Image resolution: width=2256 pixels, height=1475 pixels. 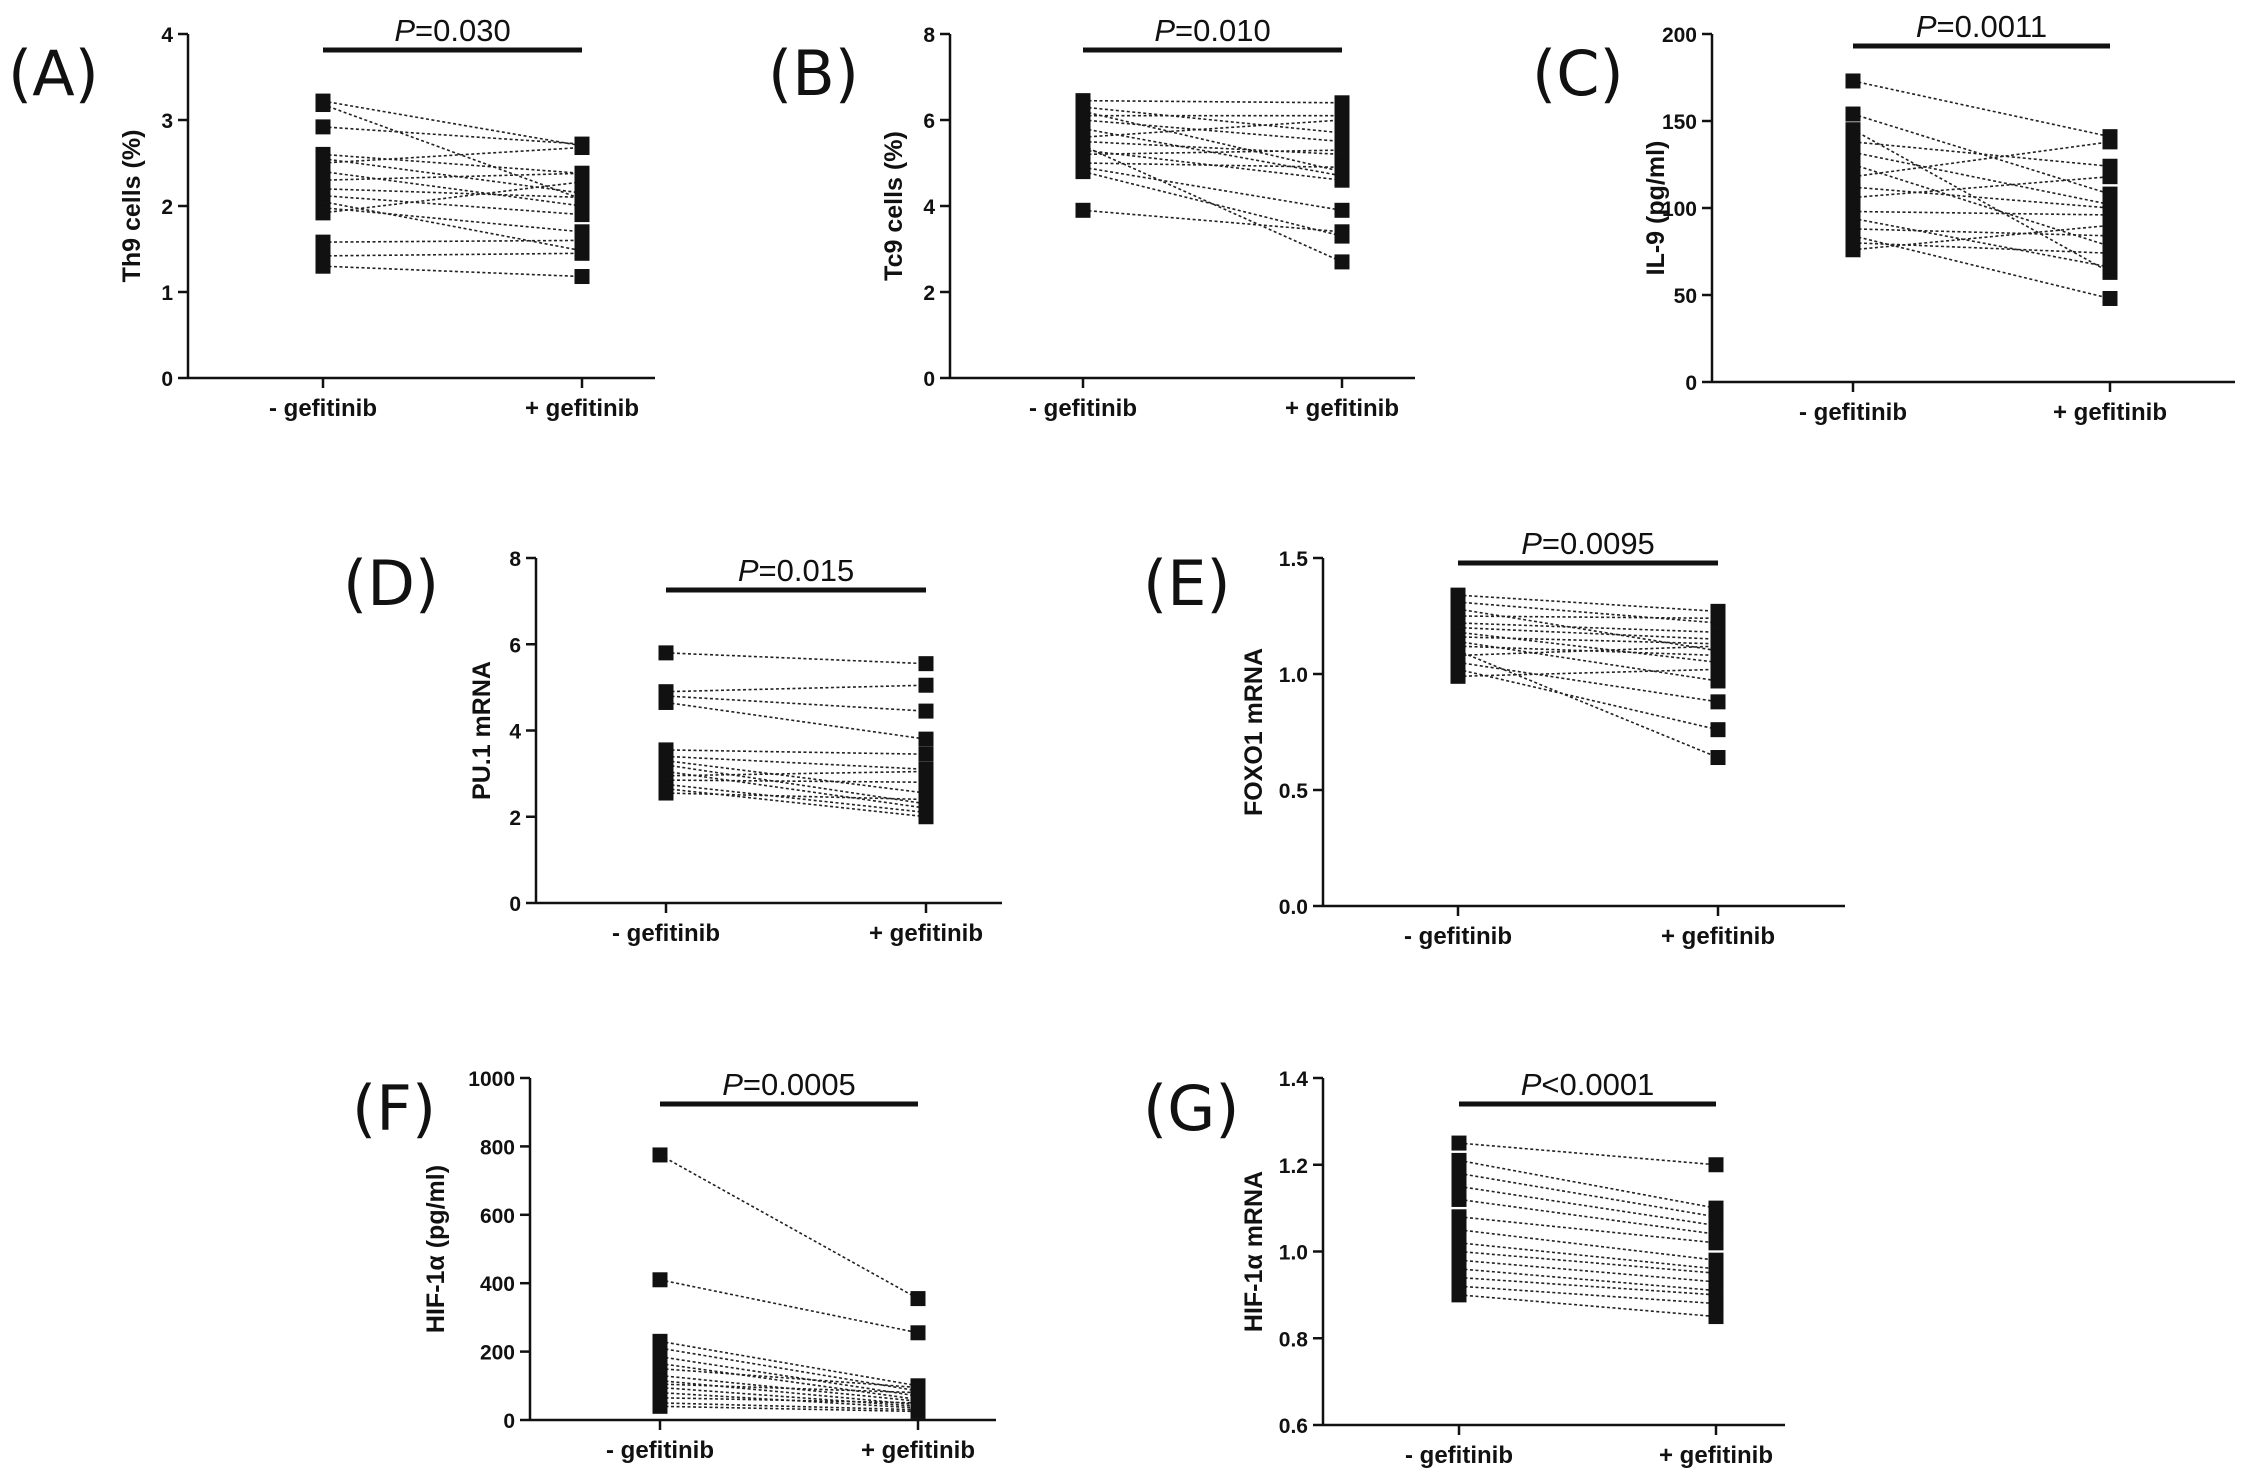 I want to click on p-value-label: P=0.030, so click(x=452, y=30).